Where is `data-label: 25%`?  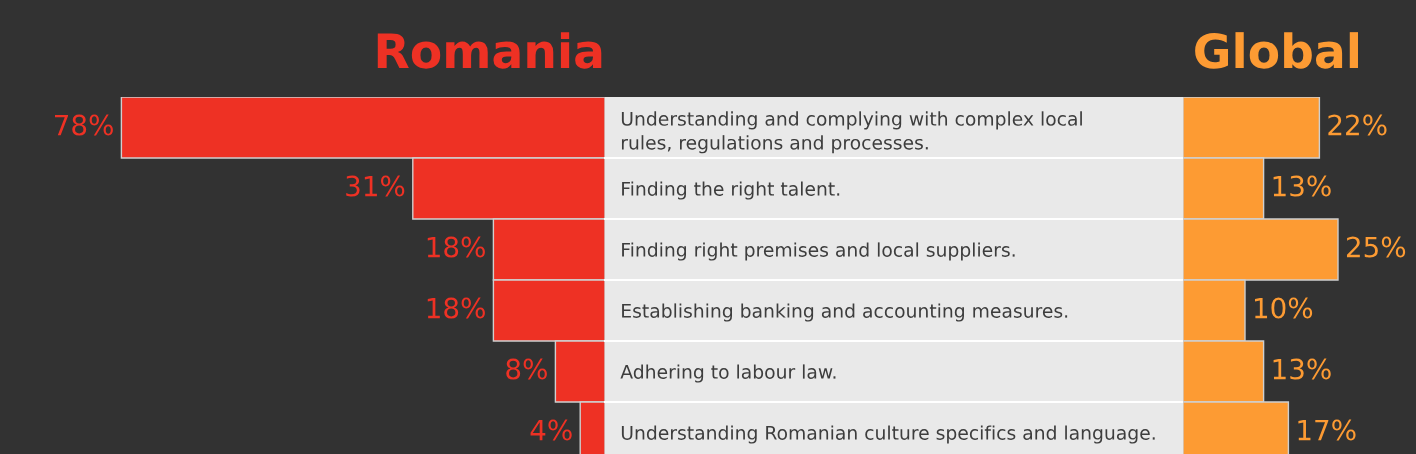 data-label: 25% is located at coordinates (1376, 247).